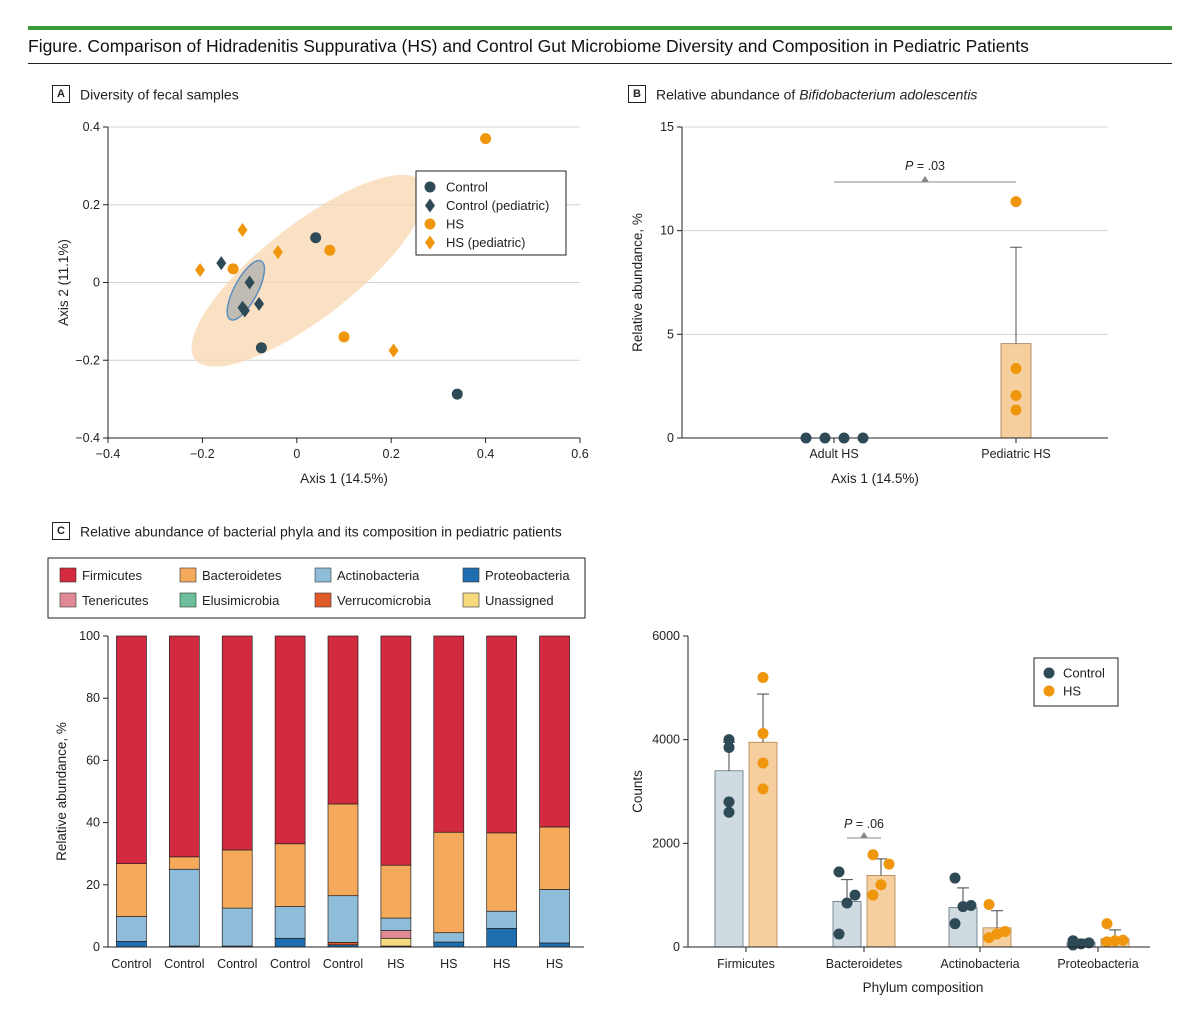 The width and height of the screenshot is (1200, 1014). I want to click on b-y-tick-label: 5, so click(670, 334).